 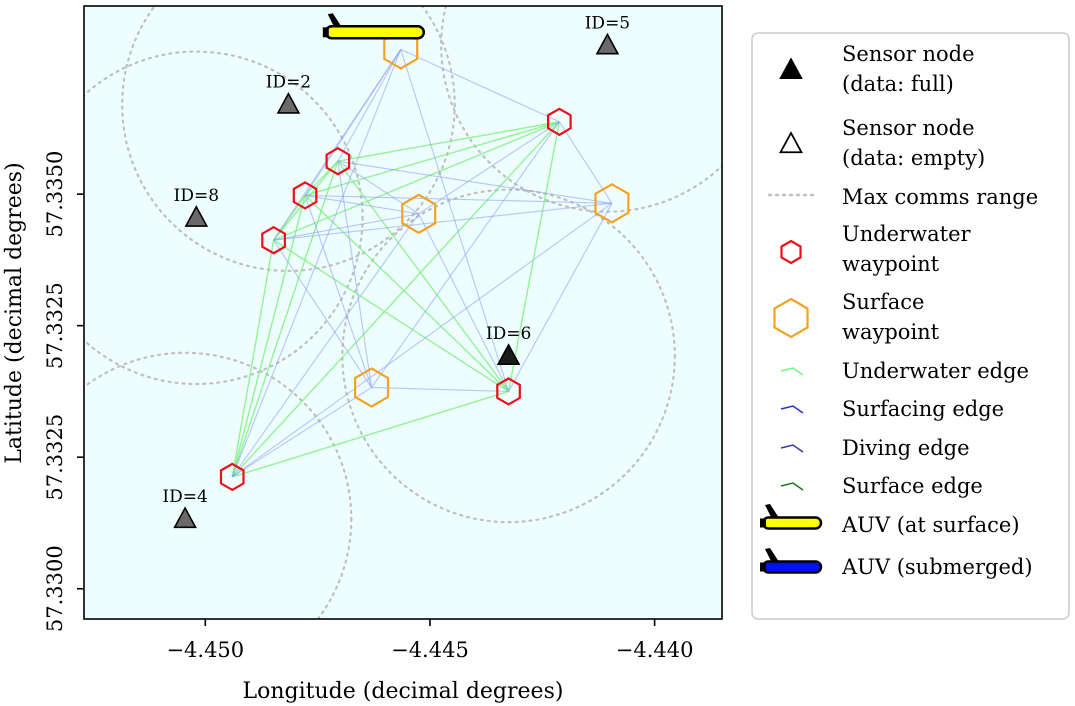 I want to click on legend-item: Diving edge, so click(x=875, y=448).